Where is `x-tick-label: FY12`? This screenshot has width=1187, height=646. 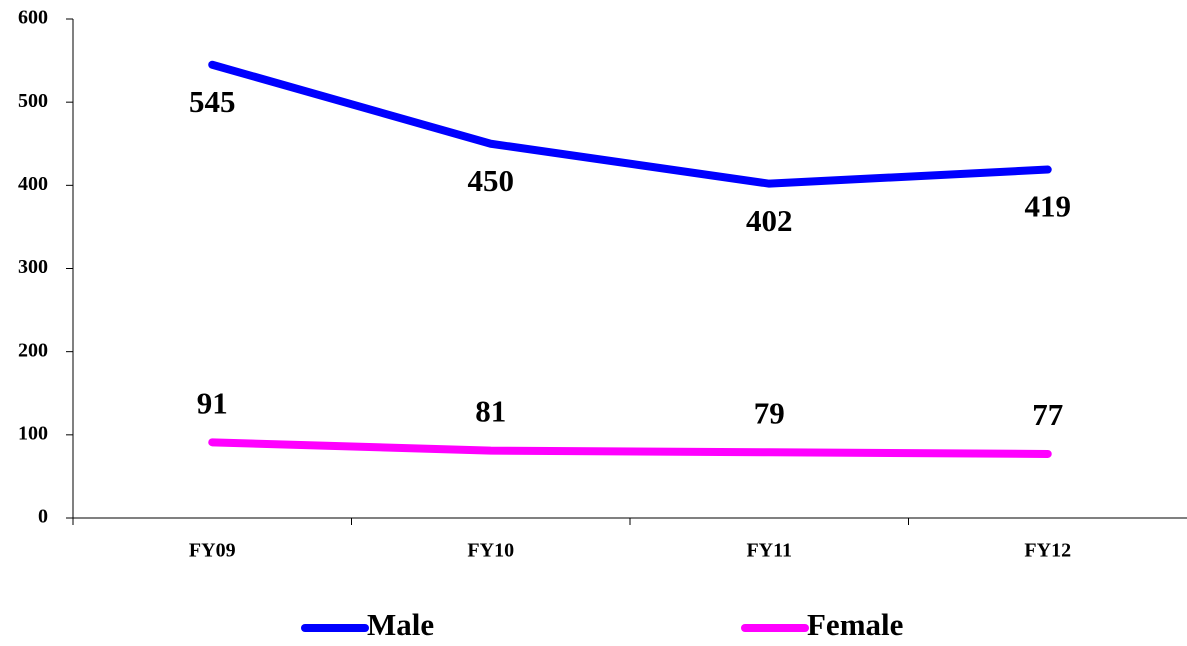 x-tick-label: FY12 is located at coordinates (1047, 551).